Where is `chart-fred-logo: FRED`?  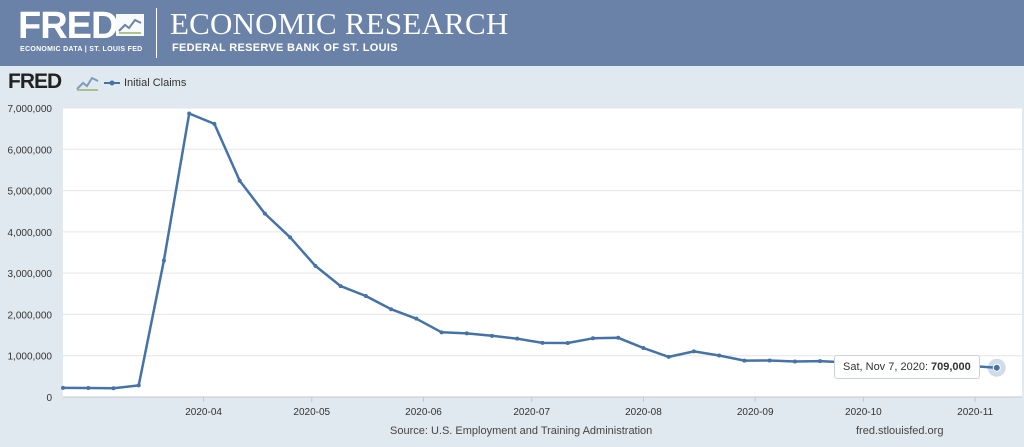 chart-fred-logo: FRED is located at coordinates (56, 82).